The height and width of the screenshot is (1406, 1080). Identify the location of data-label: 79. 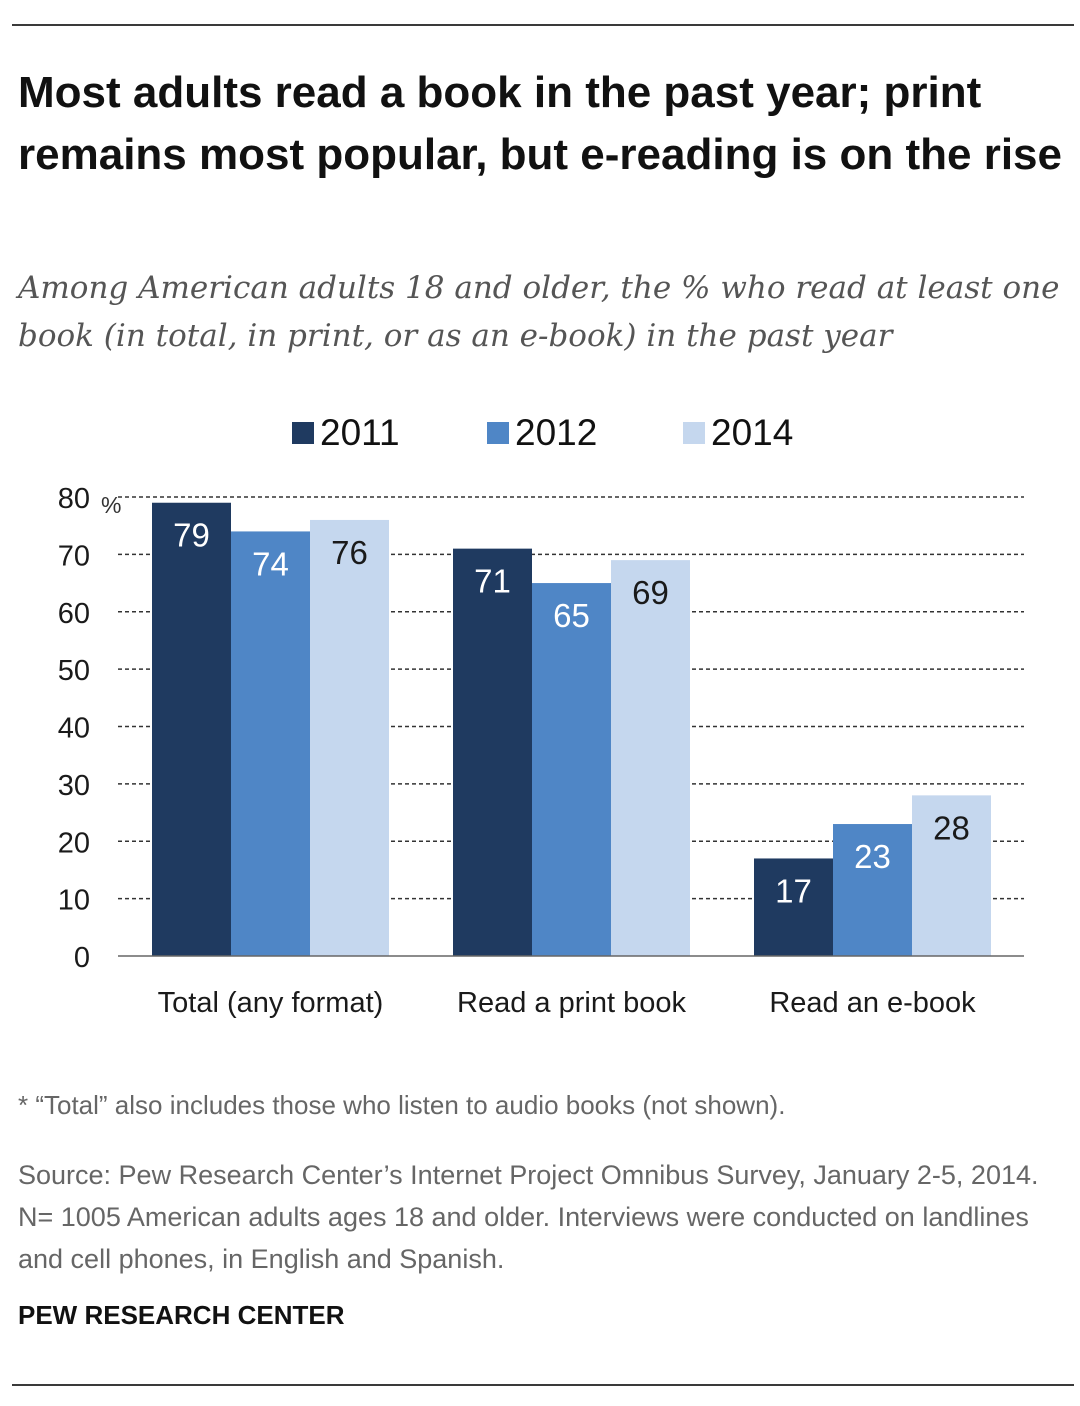
(191, 535).